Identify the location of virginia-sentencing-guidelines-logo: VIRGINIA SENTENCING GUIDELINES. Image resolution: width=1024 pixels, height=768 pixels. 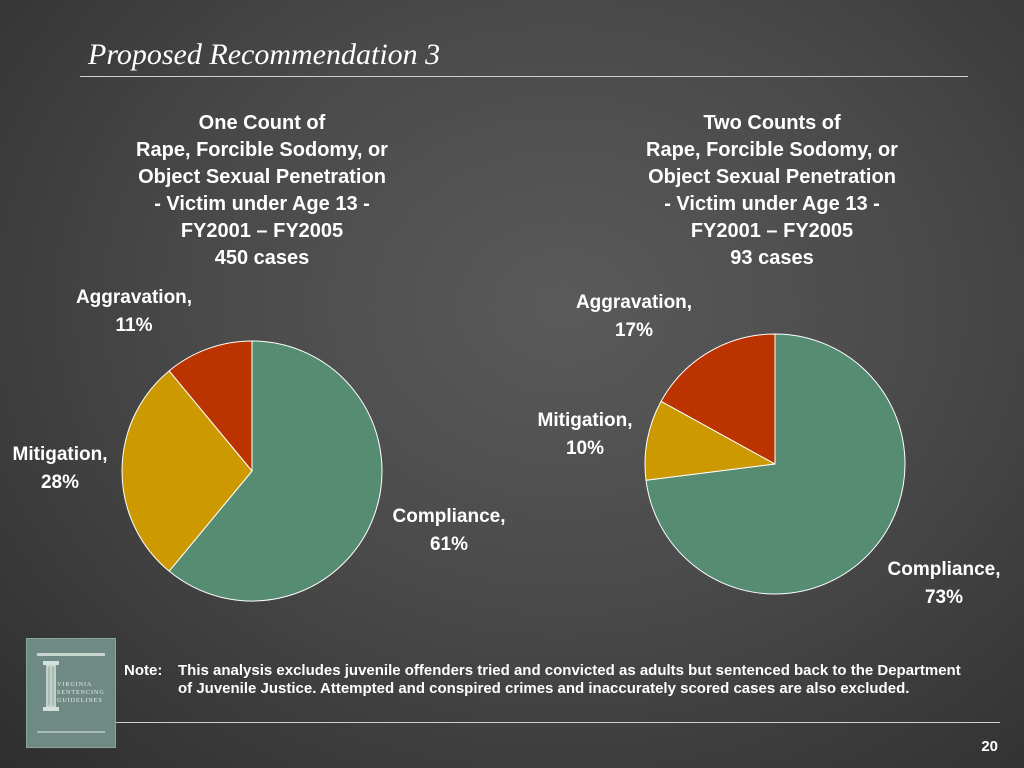
(71, 693).